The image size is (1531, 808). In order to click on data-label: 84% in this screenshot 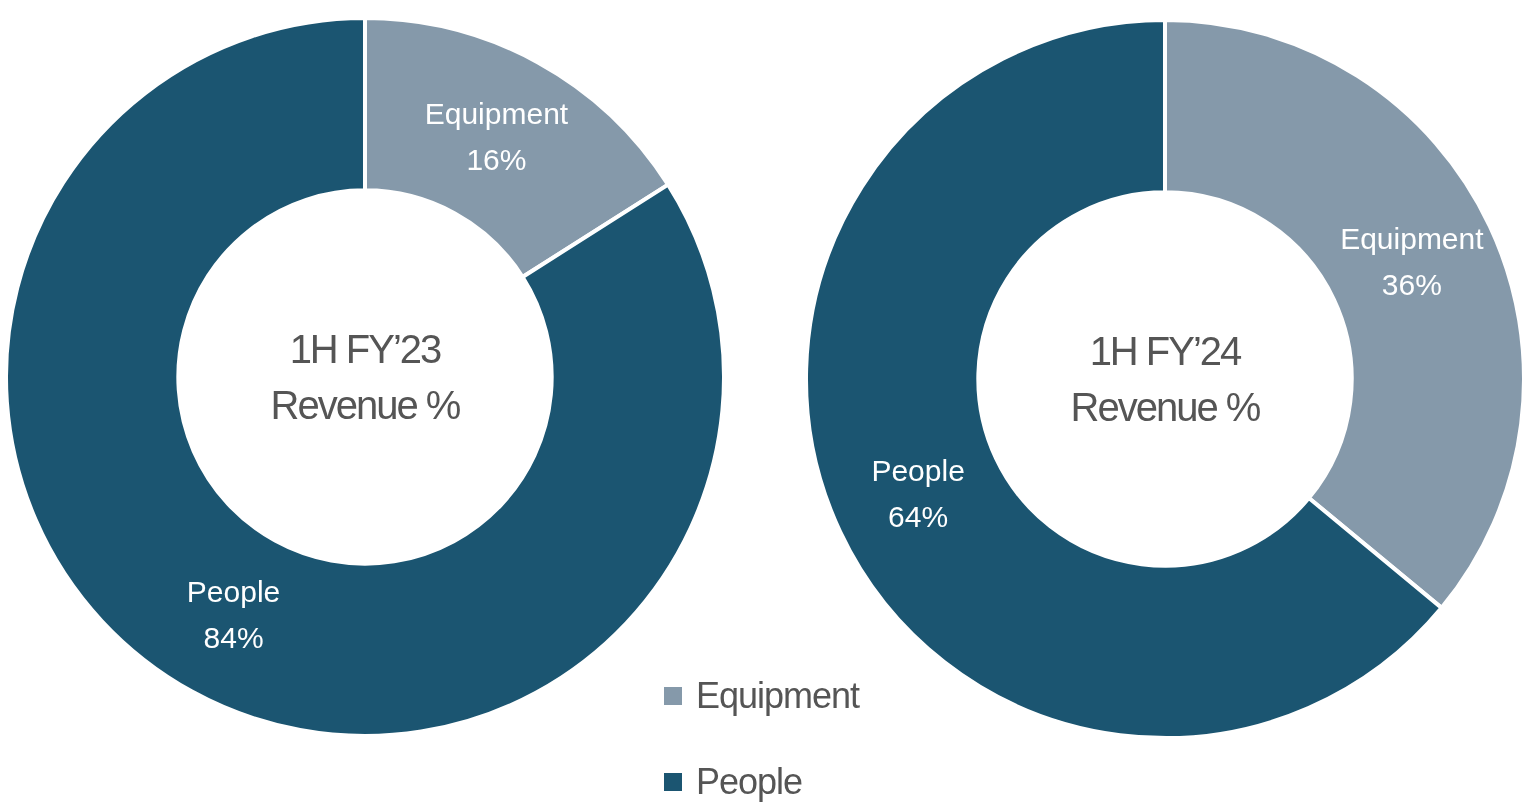, I will do `click(233, 638)`.